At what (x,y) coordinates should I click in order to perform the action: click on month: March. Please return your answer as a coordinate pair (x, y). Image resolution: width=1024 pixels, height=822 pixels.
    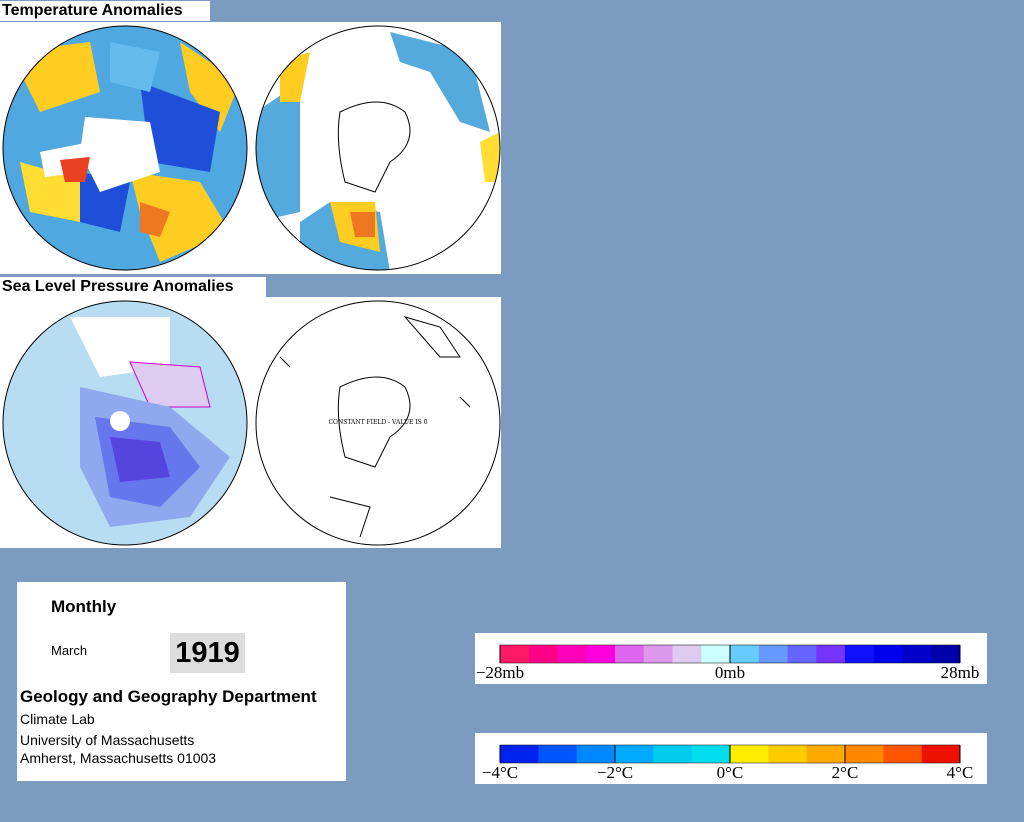
    Looking at the image, I should click on (69, 650).